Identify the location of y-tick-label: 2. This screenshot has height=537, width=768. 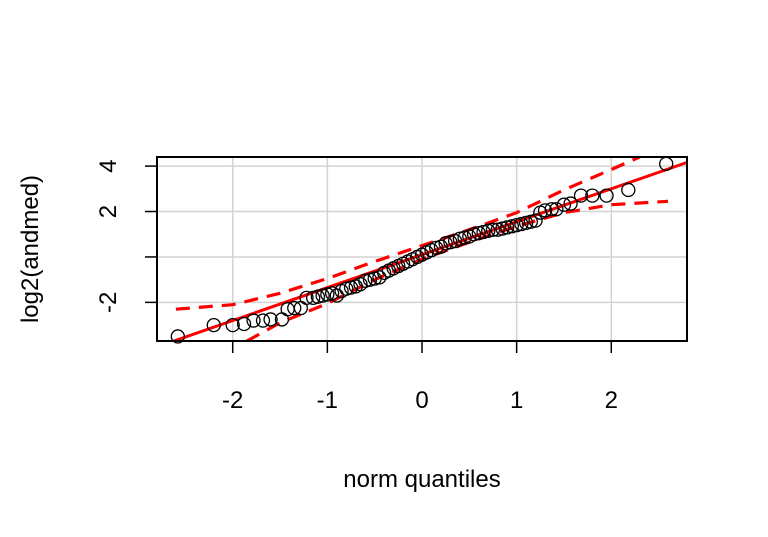
(108, 211).